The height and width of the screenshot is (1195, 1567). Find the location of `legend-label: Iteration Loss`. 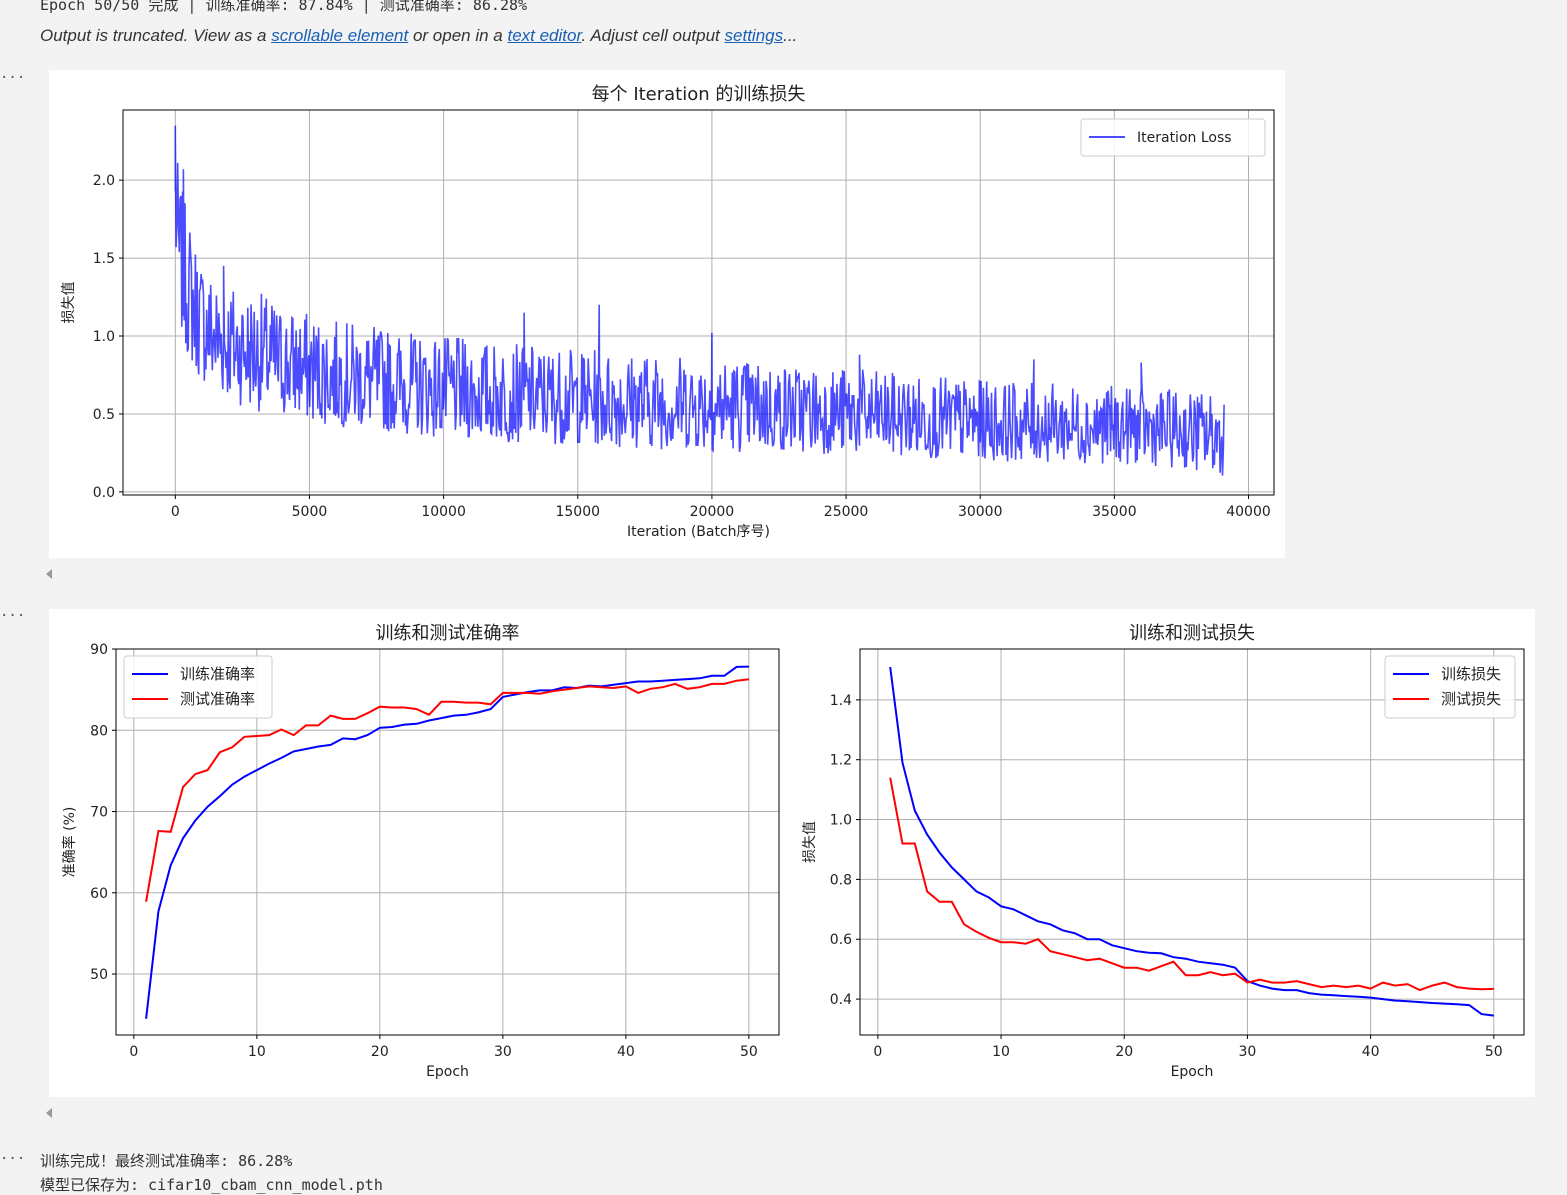

legend-label: Iteration Loss is located at coordinates (1184, 138).